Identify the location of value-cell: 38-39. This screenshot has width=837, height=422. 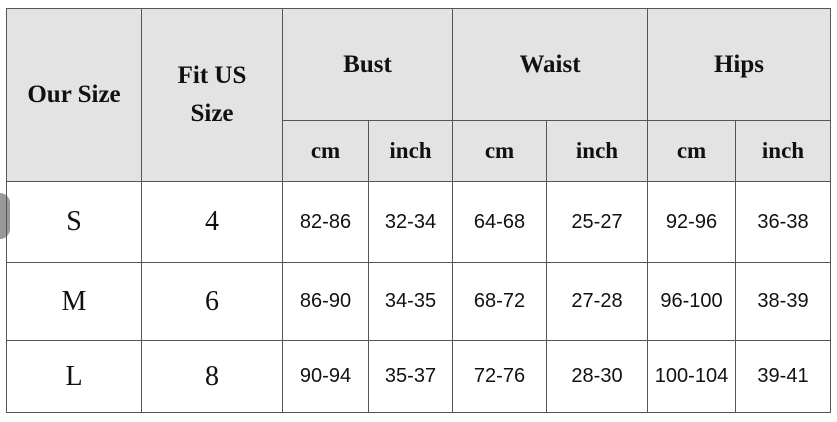
(783, 301).